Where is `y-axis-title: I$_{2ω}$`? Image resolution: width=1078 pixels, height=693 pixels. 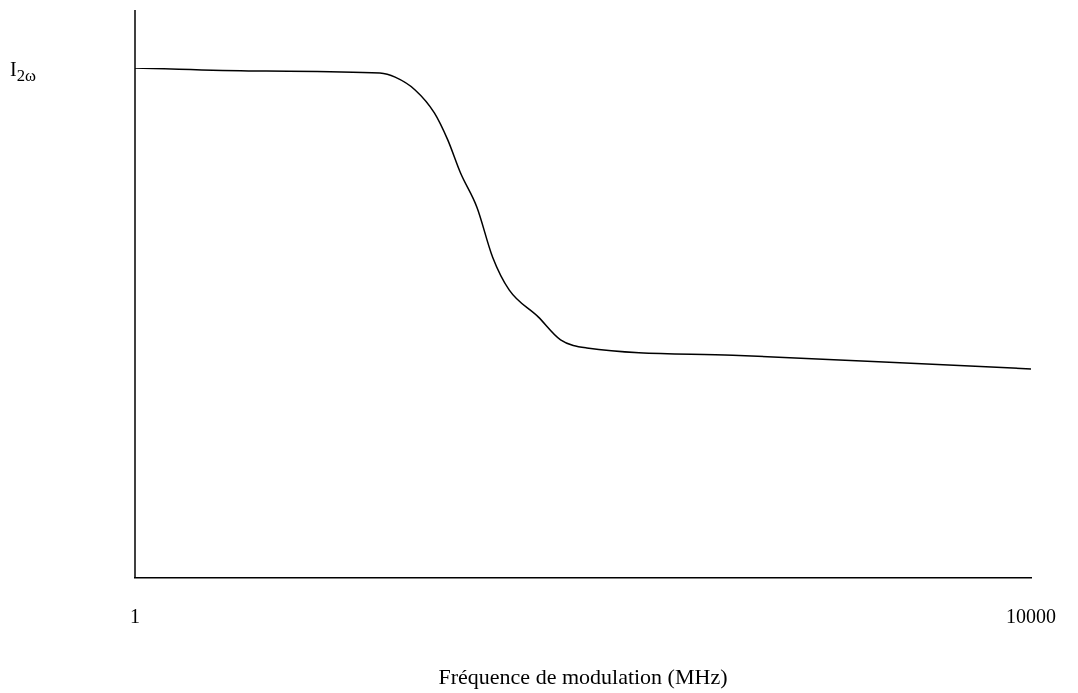 y-axis-title: I$_{2ω}$ is located at coordinates (23, 72).